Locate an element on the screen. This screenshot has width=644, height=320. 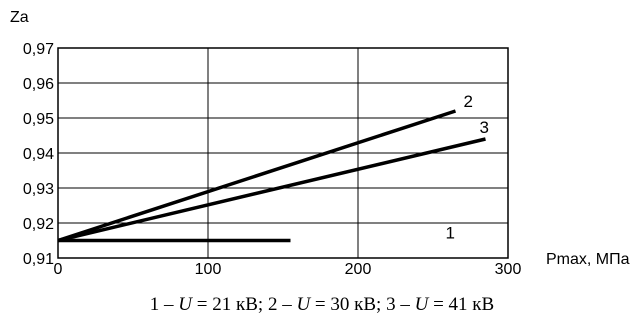
x-tick-label: 200 is located at coordinates (358, 269).